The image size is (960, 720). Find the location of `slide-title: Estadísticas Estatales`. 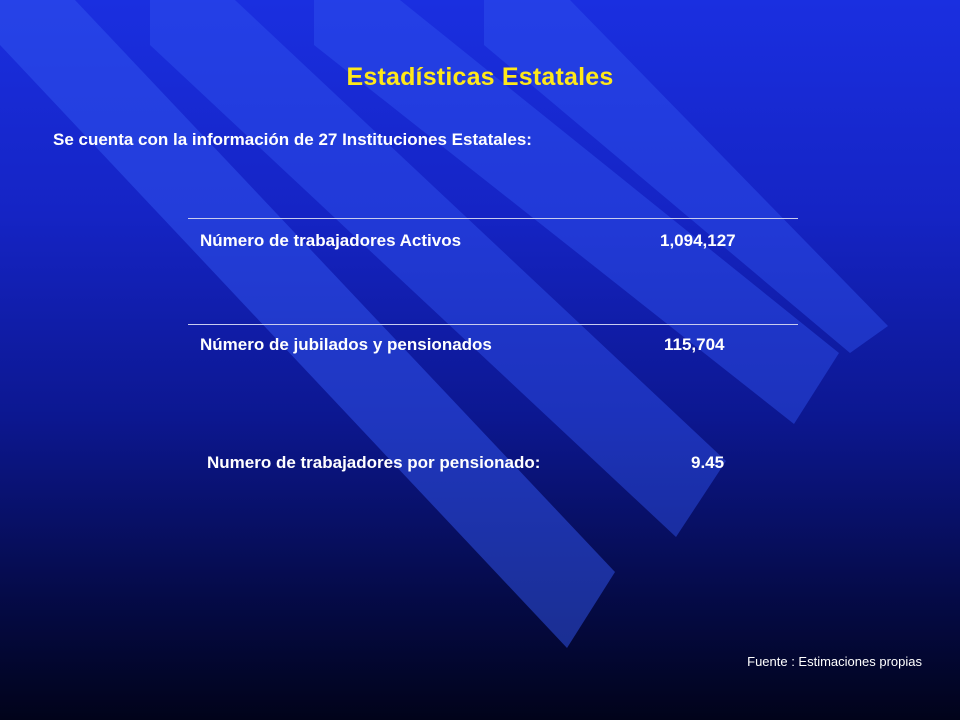

slide-title: Estadísticas Estatales is located at coordinates (480, 77).